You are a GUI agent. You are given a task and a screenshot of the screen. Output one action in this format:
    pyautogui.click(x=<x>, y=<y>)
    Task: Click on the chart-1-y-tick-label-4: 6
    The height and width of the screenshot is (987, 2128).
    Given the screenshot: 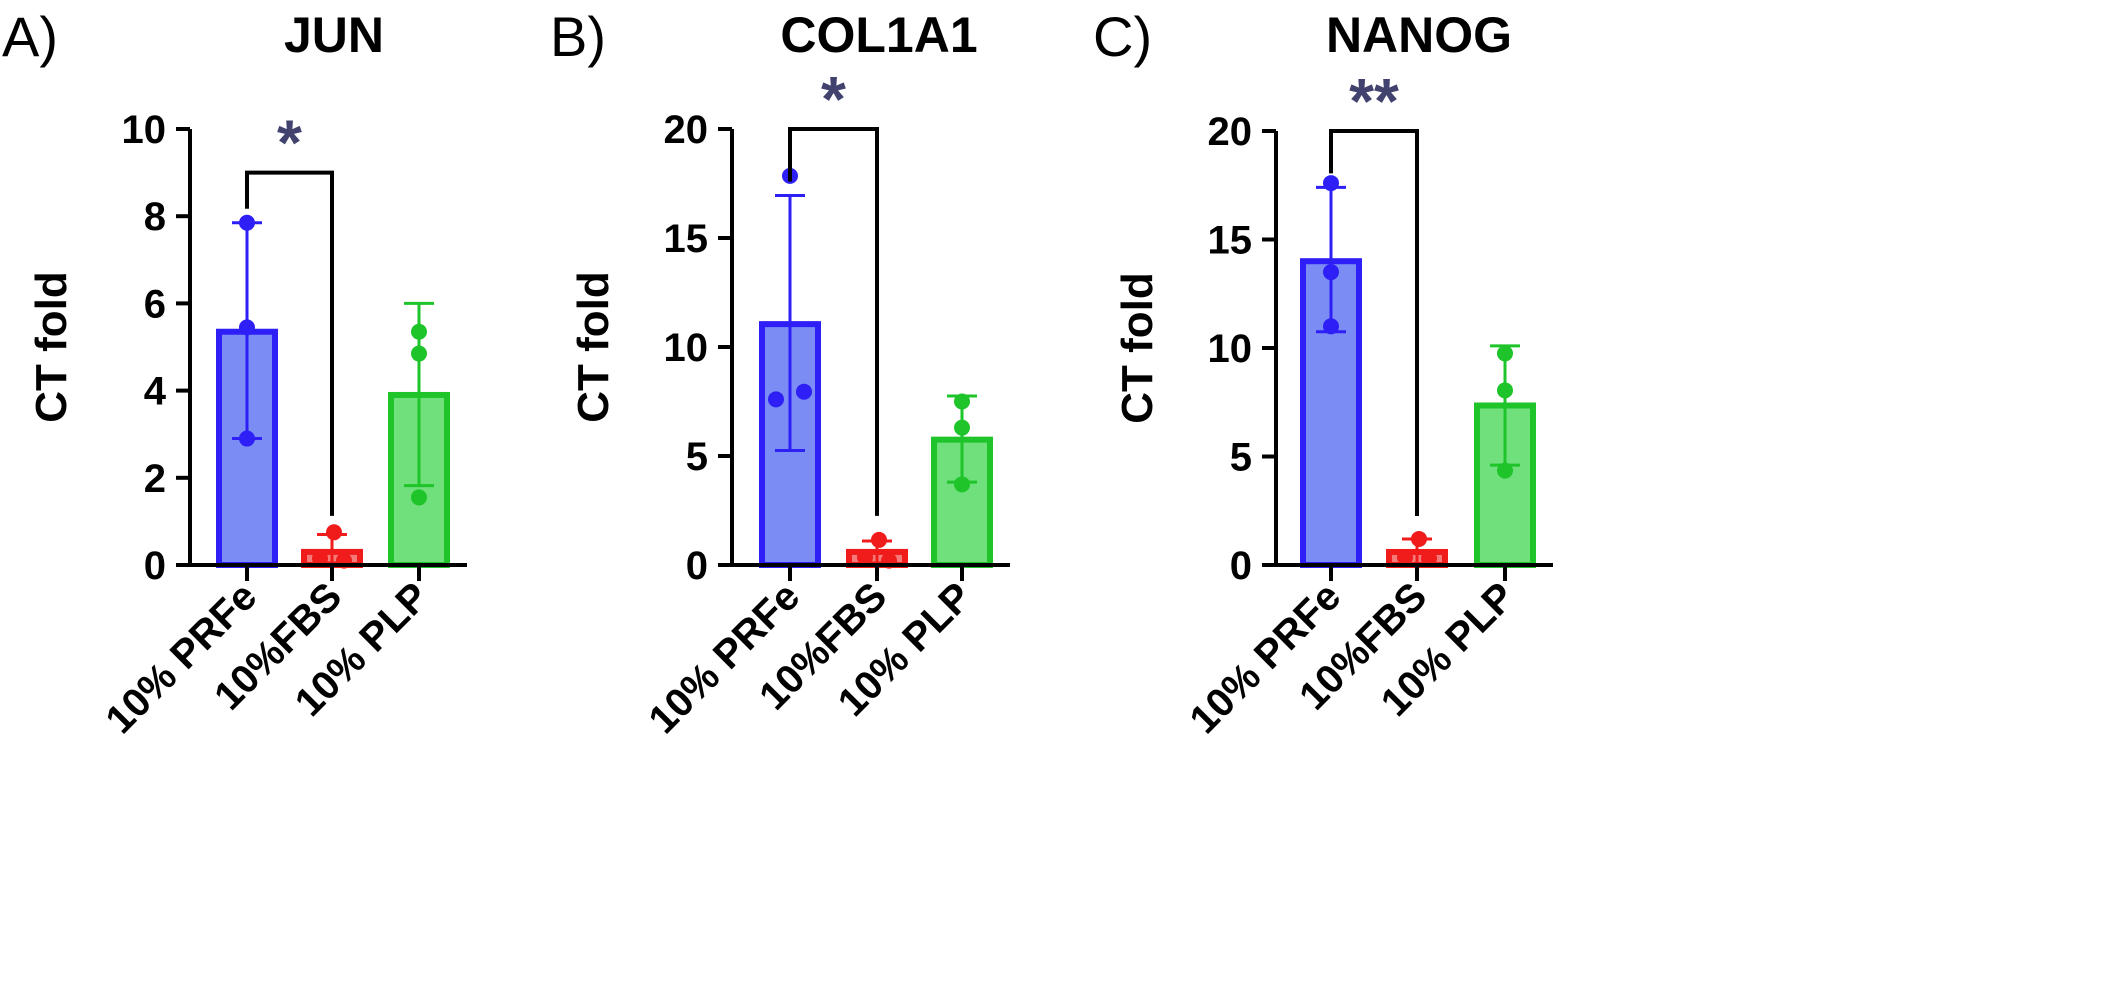 What is the action you would take?
    pyautogui.click(x=155, y=304)
    